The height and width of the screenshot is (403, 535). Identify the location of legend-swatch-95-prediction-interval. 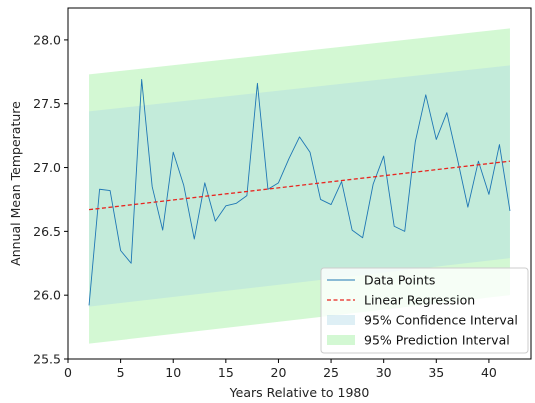
(341, 340).